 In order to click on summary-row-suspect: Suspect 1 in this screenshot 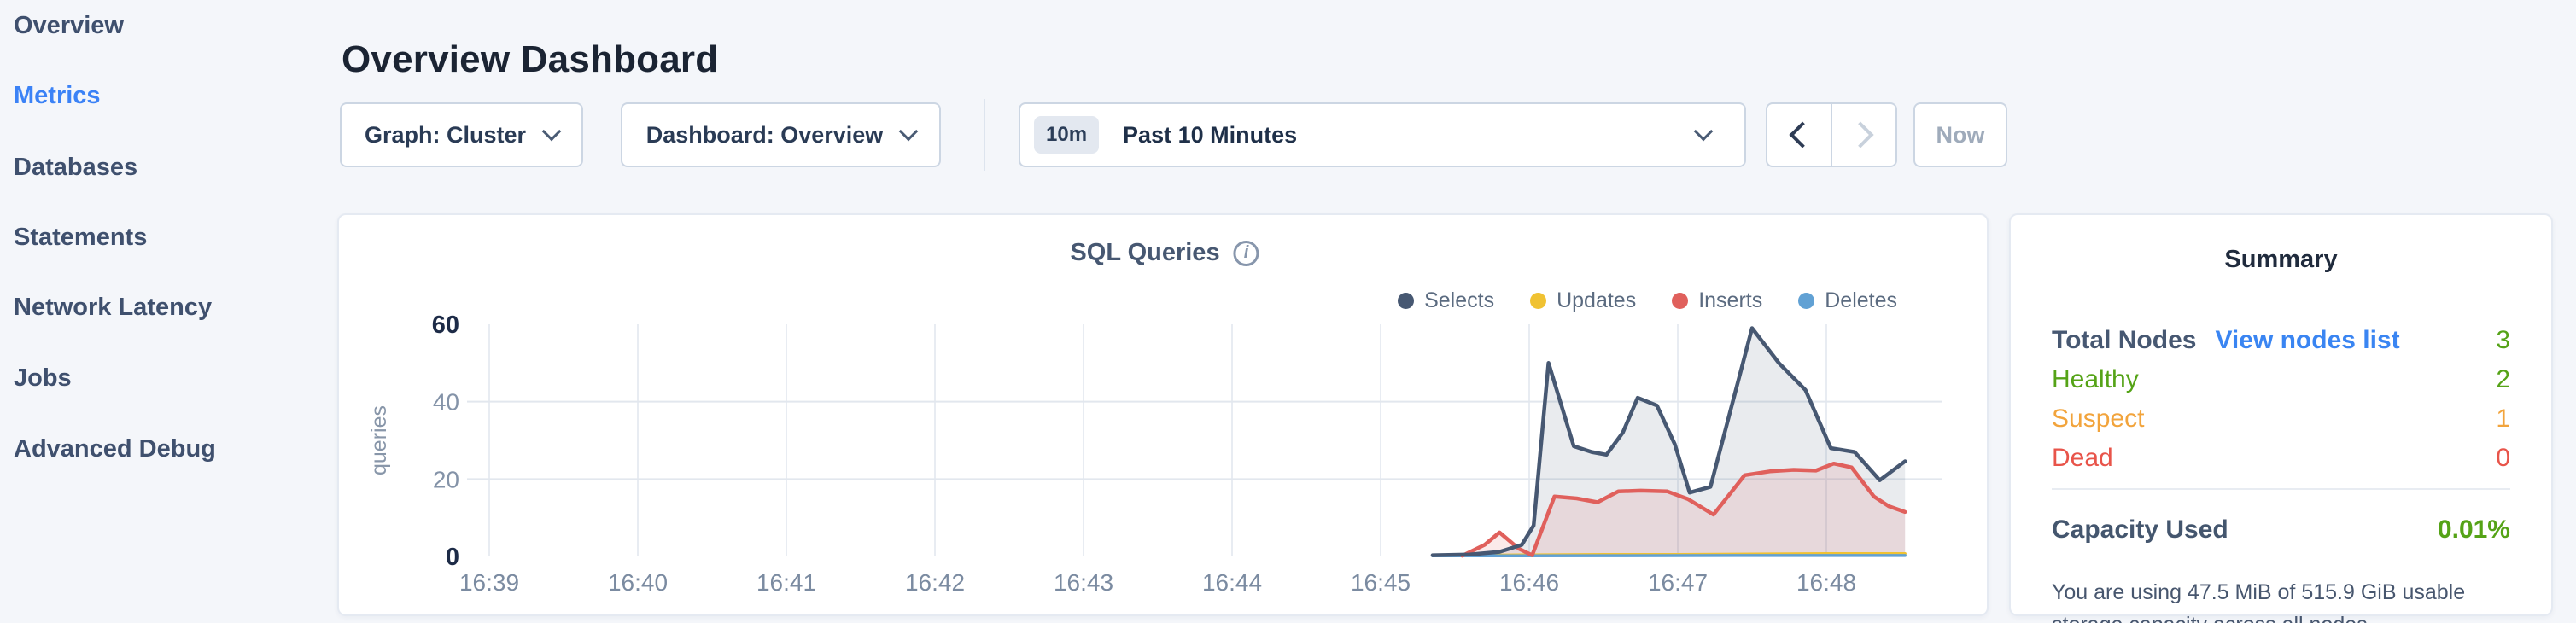, I will do `click(2281, 422)`.